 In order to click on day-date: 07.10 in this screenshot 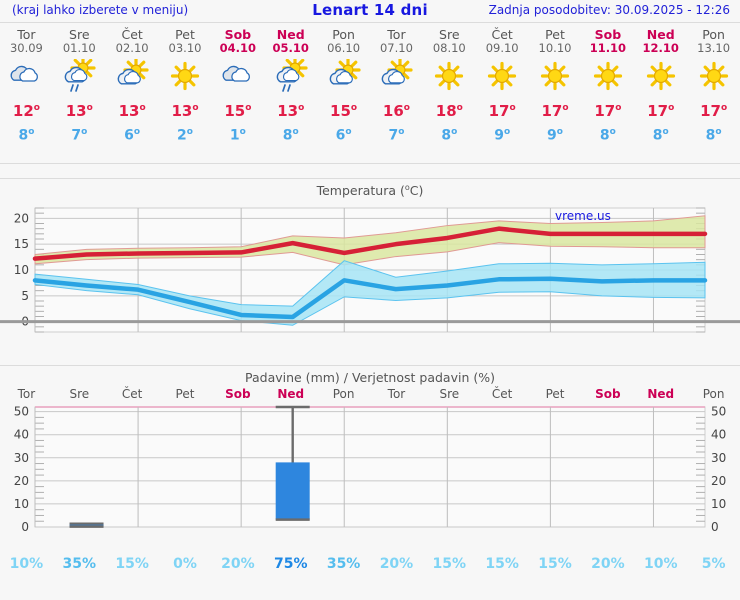, I will do `click(396, 48)`.